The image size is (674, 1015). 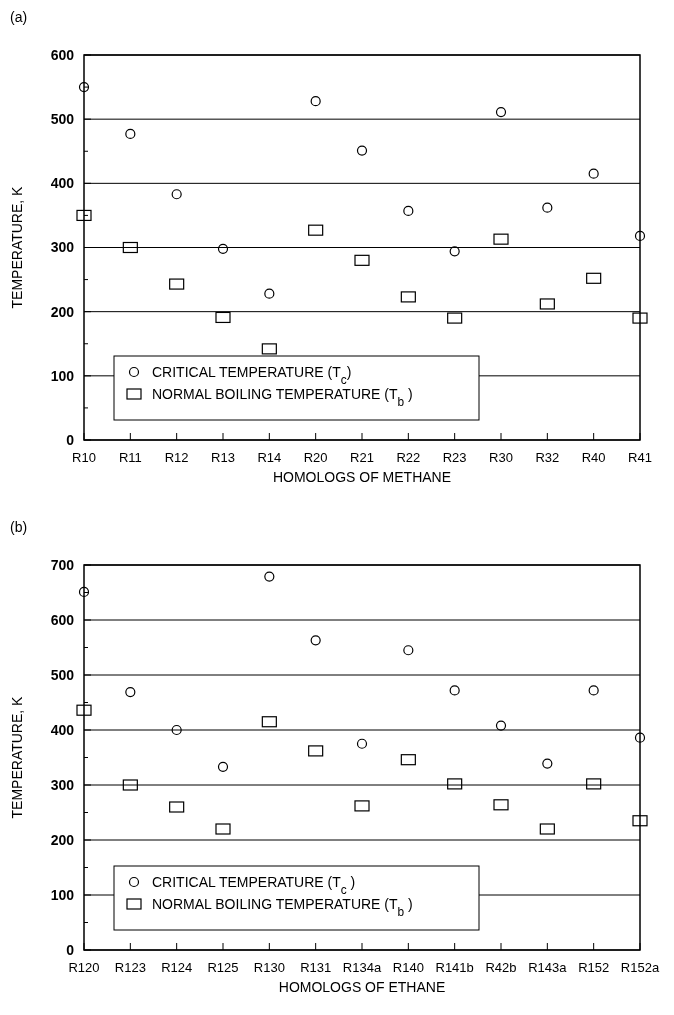 I want to click on x-tick-label: R41, so click(x=640, y=457).